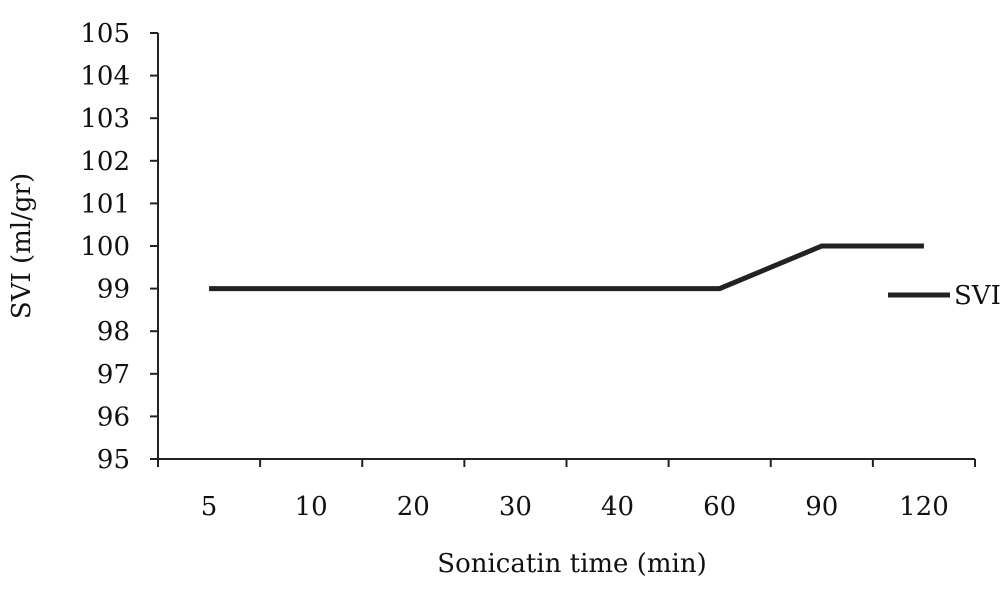 The height and width of the screenshot is (598, 1000). I want to click on x-tick-label: 10, so click(311, 507).